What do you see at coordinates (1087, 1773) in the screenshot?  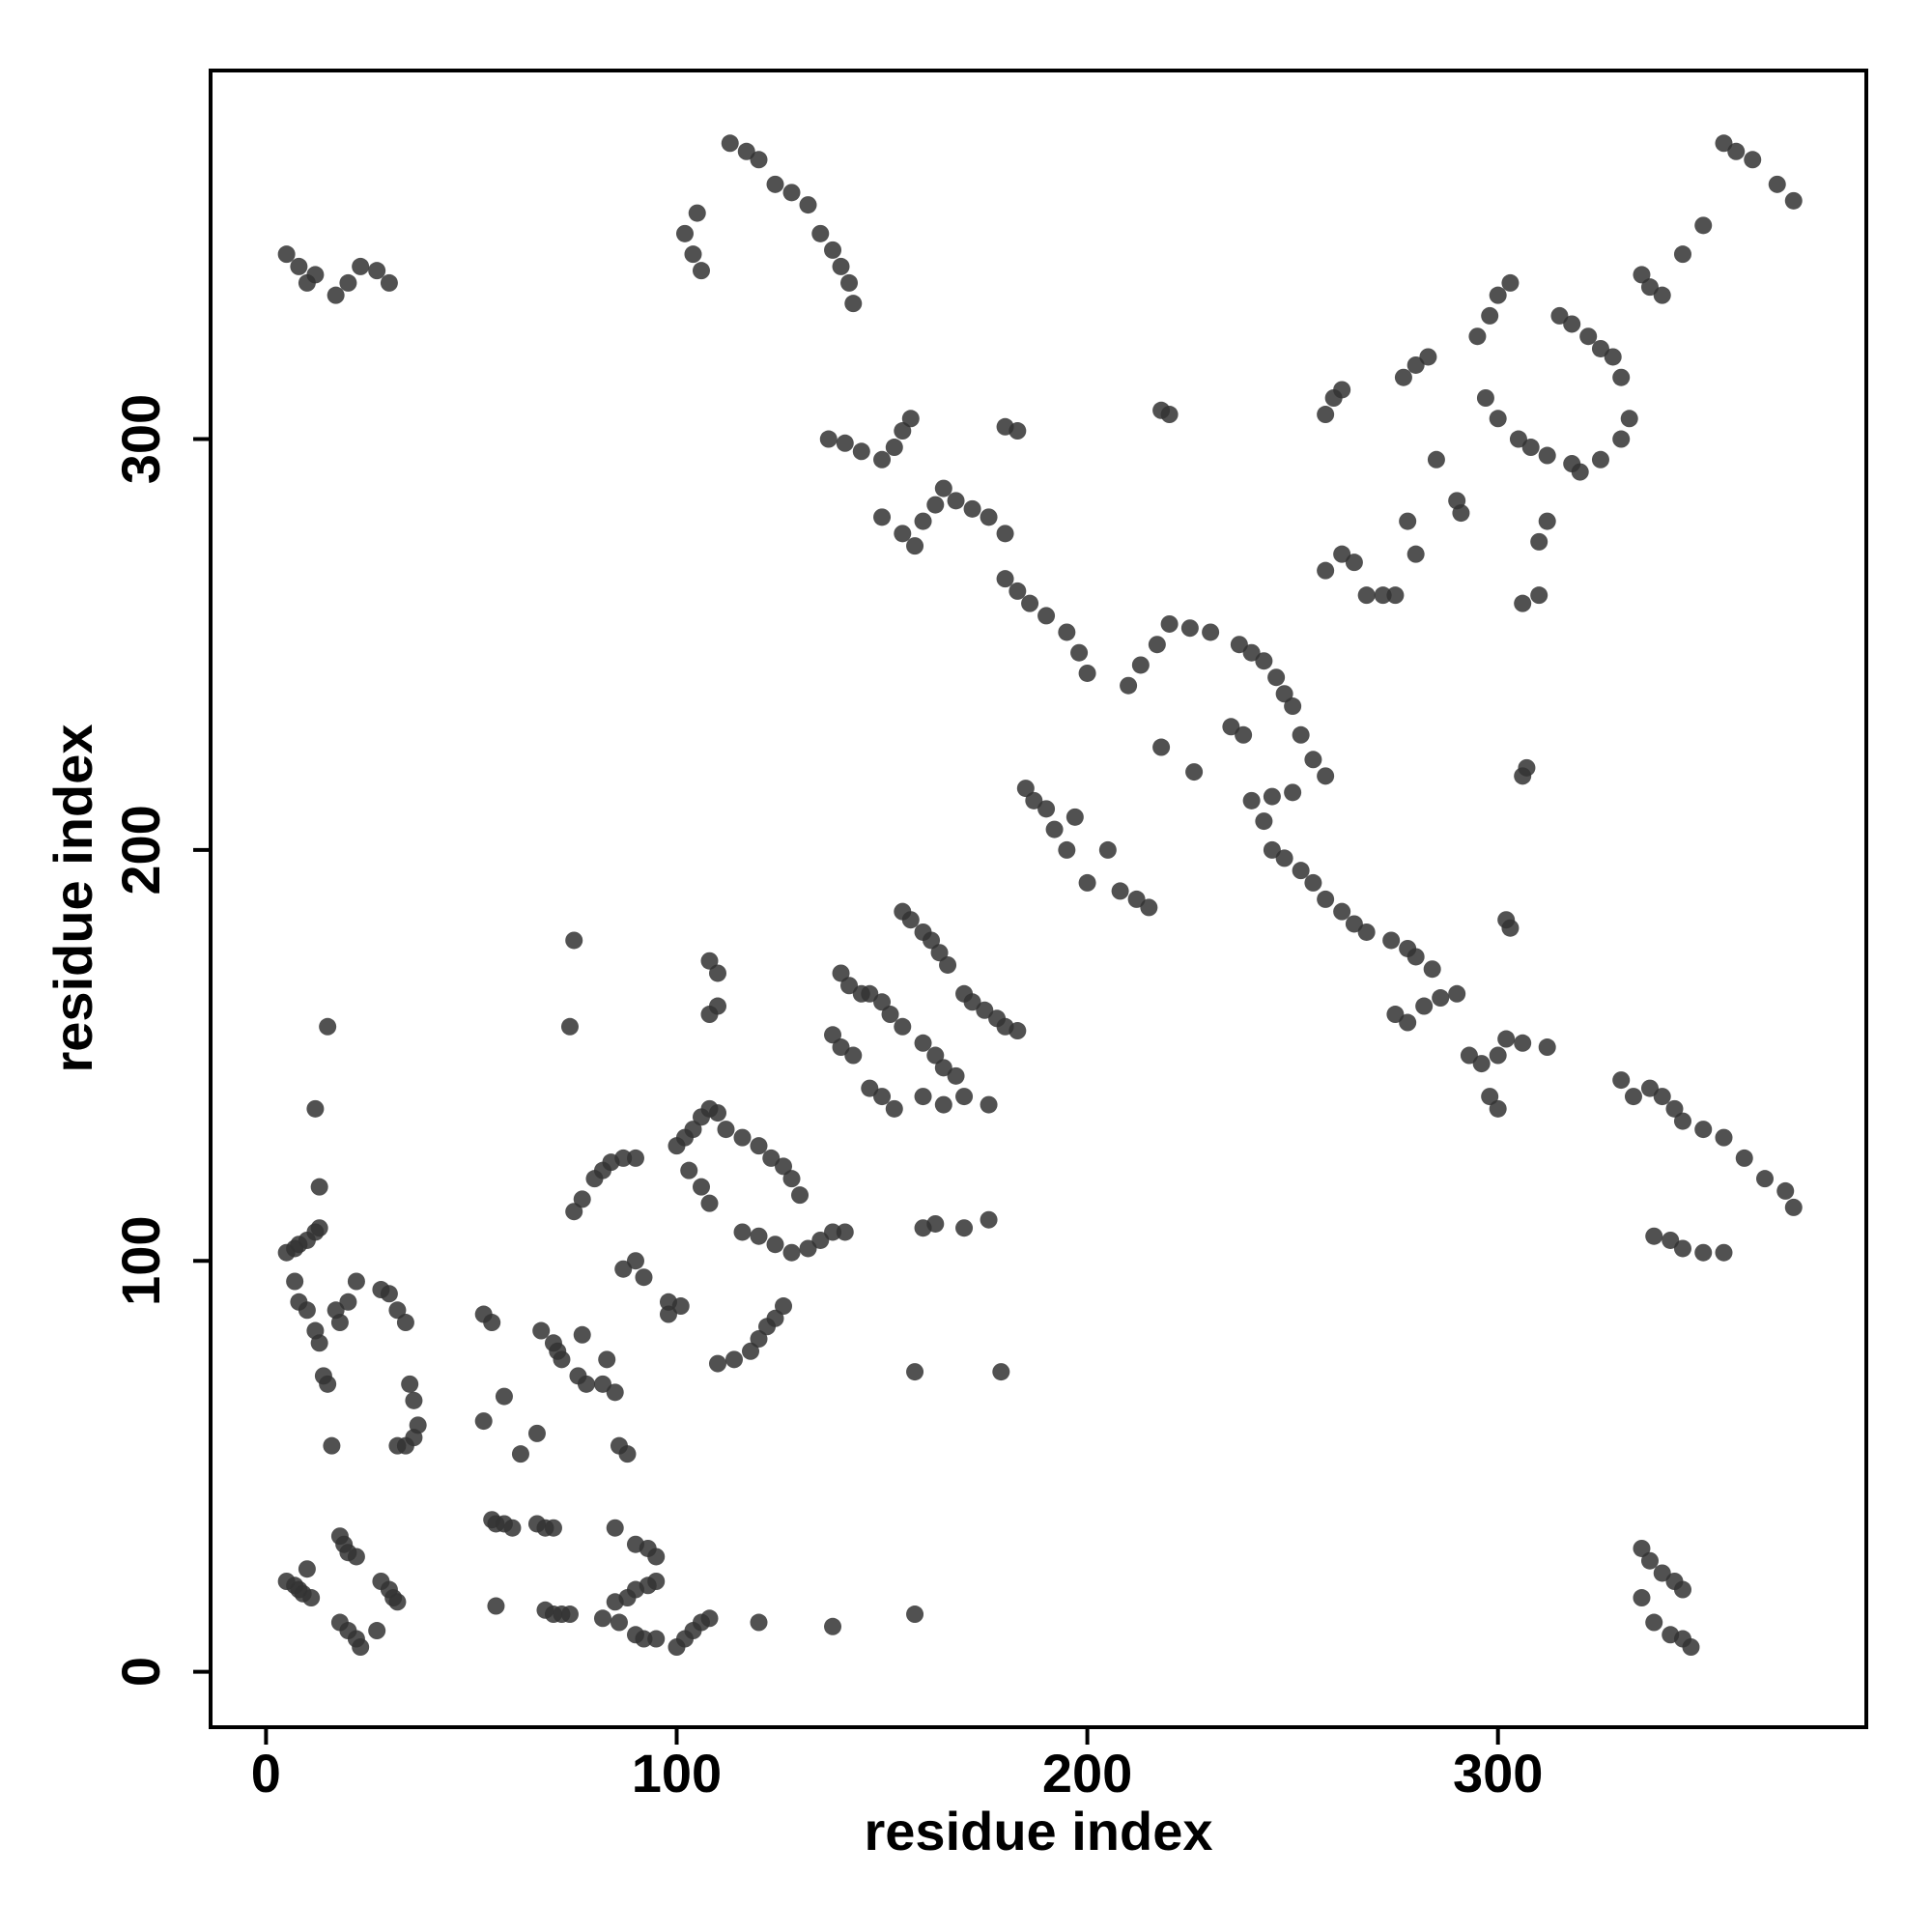 I see `x-tick-label: 200` at bounding box center [1087, 1773].